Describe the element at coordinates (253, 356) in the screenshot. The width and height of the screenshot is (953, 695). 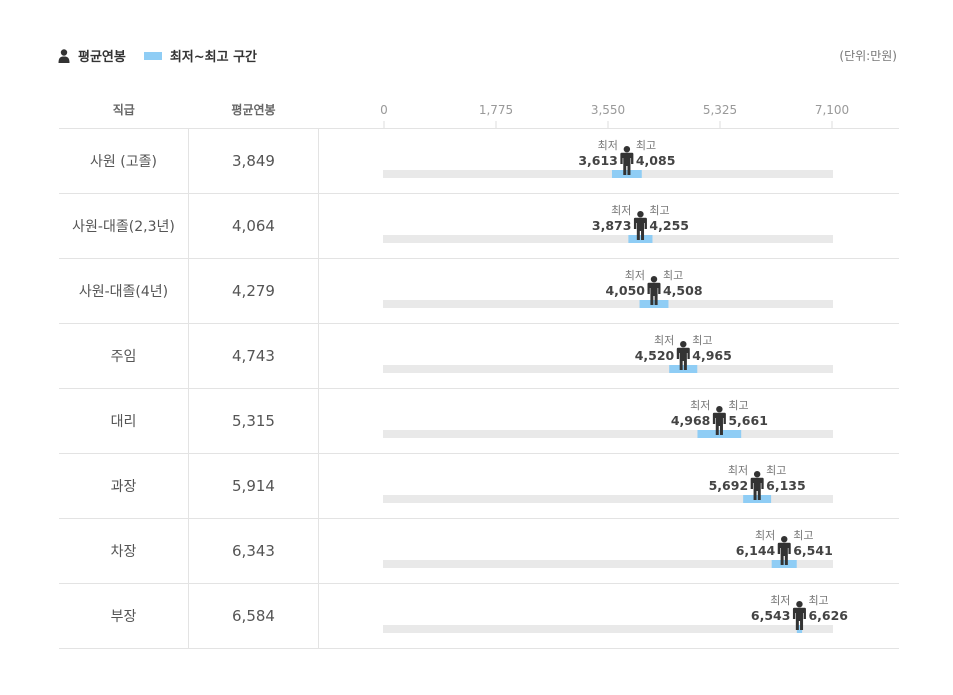
I see `avg-salary-cell: 4,743` at that location.